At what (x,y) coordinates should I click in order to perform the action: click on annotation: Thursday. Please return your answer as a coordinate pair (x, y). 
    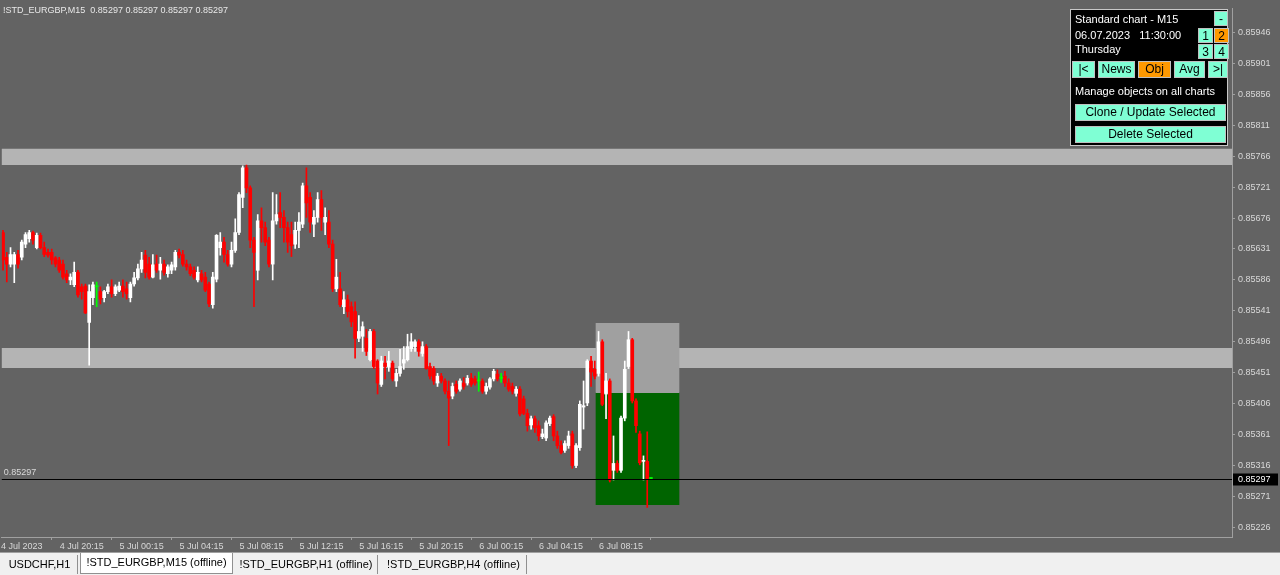
    Looking at the image, I should click on (1098, 50).